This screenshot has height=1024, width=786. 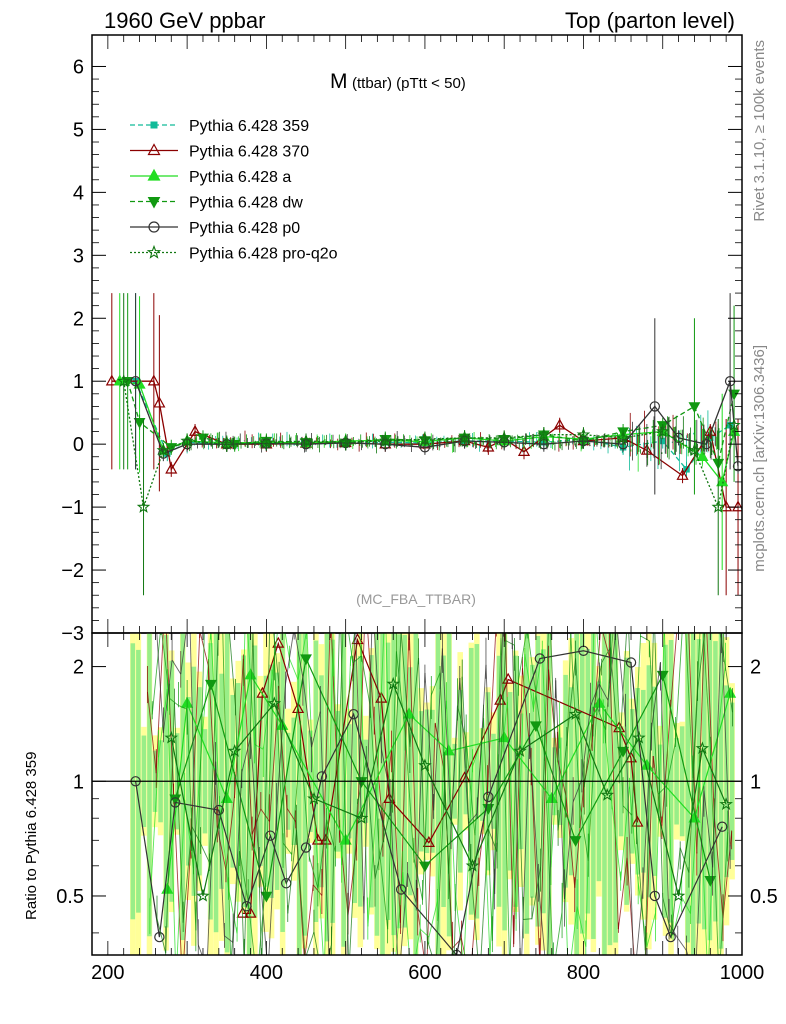 What do you see at coordinates (650, 20) in the screenshot?
I see `header-right: Top (parton level)` at bounding box center [650, 20].